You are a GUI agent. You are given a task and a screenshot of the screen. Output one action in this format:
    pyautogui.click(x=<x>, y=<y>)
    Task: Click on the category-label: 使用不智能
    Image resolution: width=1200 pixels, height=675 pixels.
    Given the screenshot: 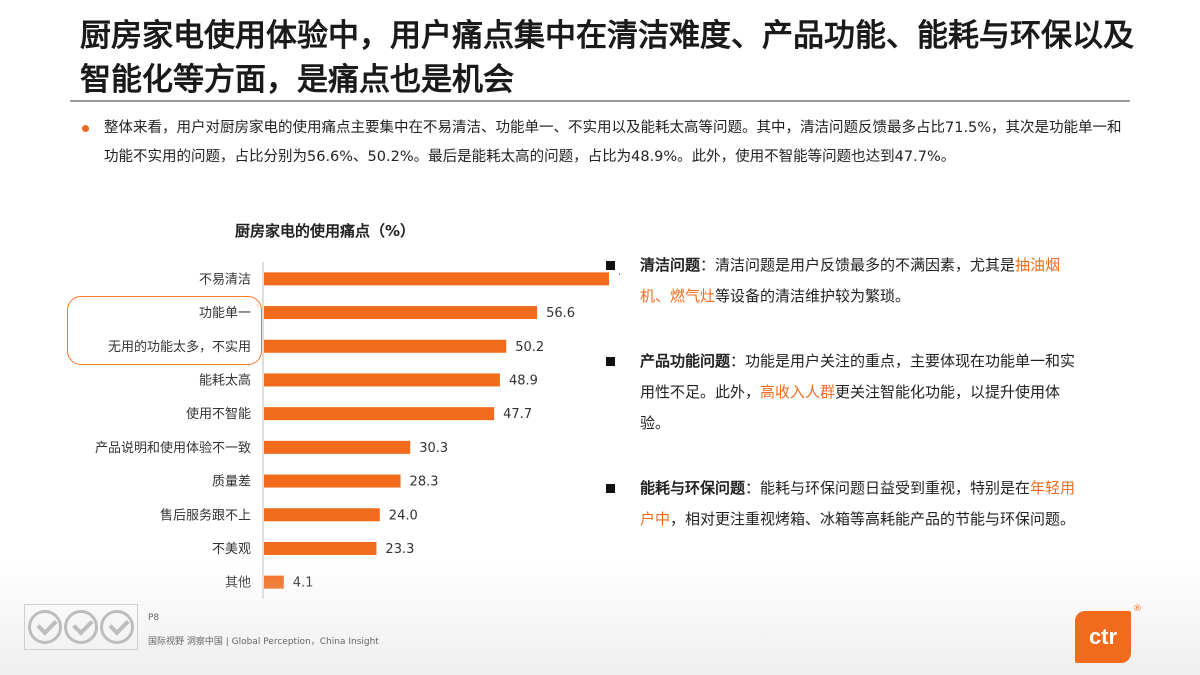 What is the action you would take?
    pyautogui.click(x=218, y=414)
    